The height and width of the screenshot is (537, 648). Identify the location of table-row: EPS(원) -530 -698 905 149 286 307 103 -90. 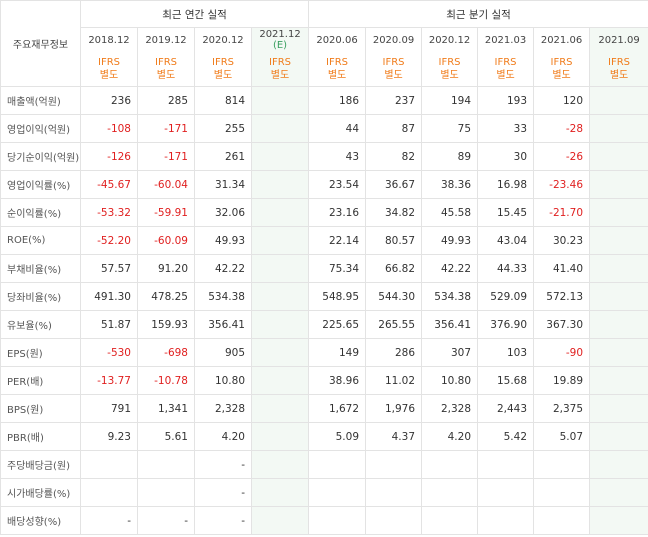
(324, 352).